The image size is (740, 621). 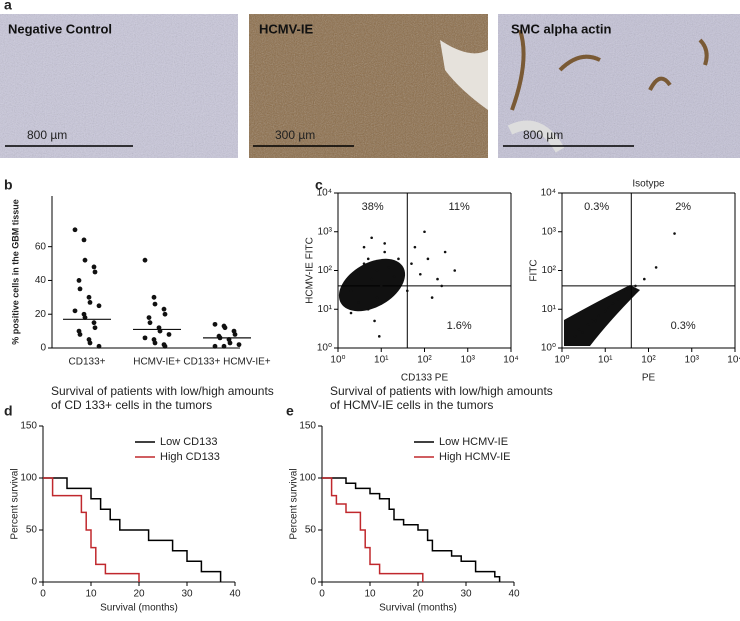 What do you see at coordinates (43, 348) in the screenshot?
I see `y-tick-label: 0` at bounding box center [43, 348].